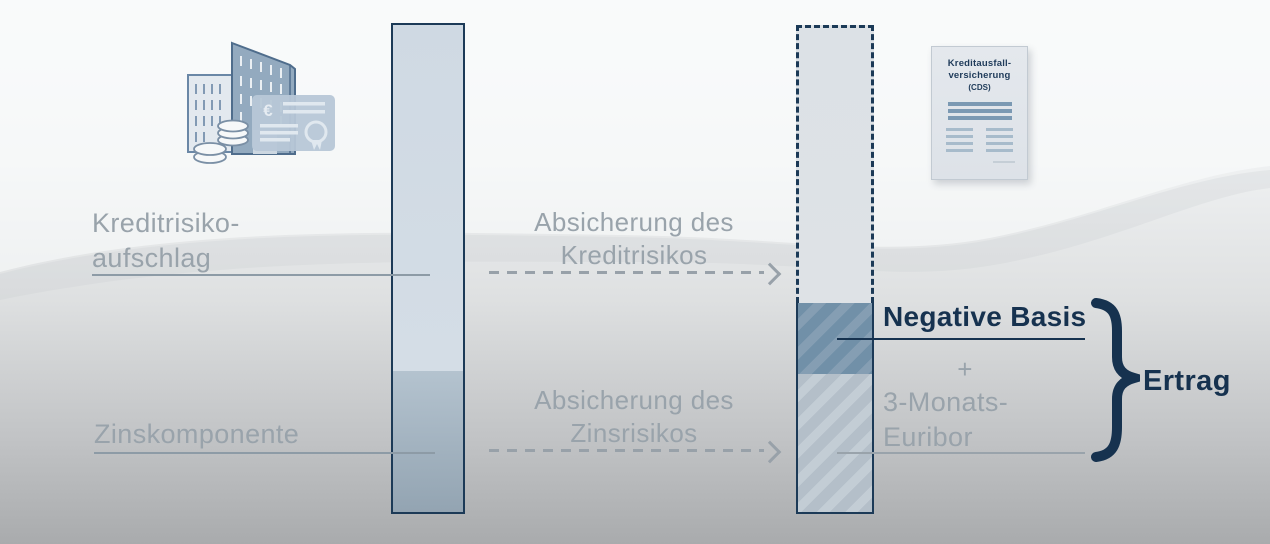  I want to click on cds-doc-title-line2: versicherung, so click(979, 75).